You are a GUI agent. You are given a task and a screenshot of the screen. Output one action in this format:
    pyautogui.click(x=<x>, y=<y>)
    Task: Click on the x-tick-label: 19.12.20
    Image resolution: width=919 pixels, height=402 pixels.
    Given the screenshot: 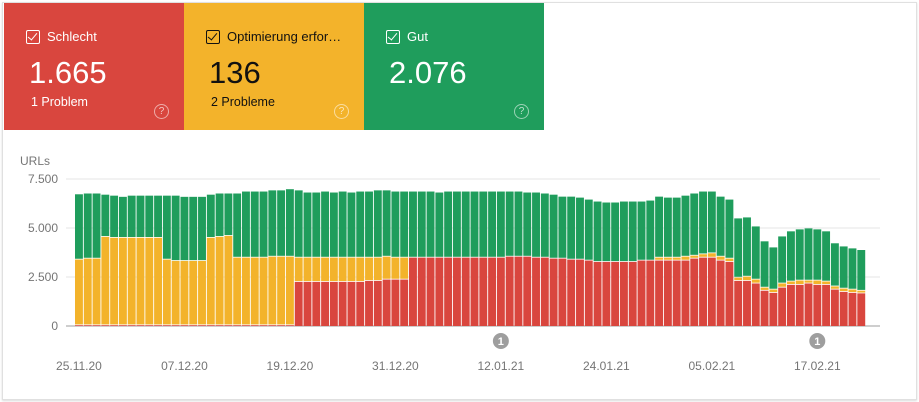 What is the action you would take?
    pyautogui.click(x=290, y=366)
    